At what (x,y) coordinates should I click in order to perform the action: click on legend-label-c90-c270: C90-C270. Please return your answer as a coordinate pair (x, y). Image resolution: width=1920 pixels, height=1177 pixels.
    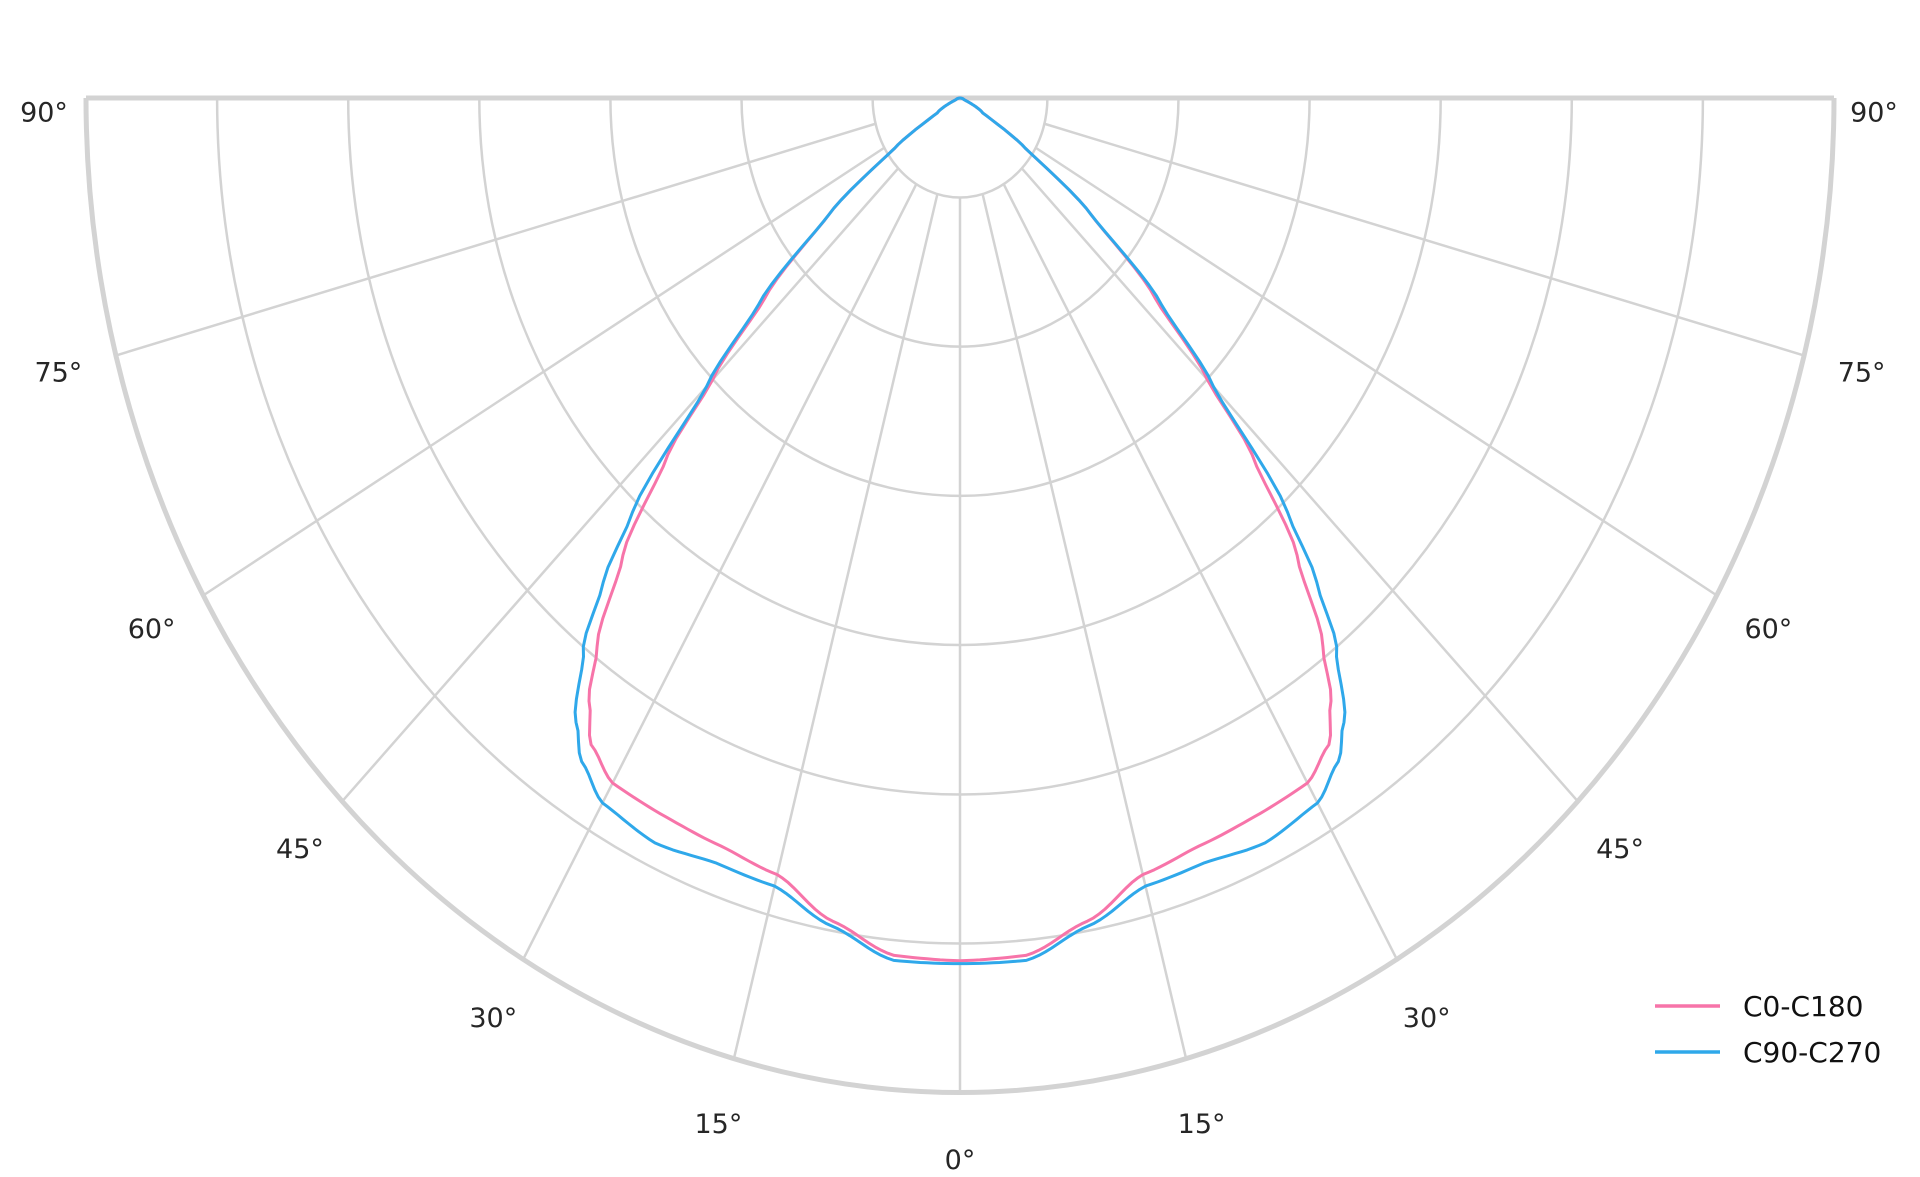
    Looking at the image, I should click on (1812, 1052).